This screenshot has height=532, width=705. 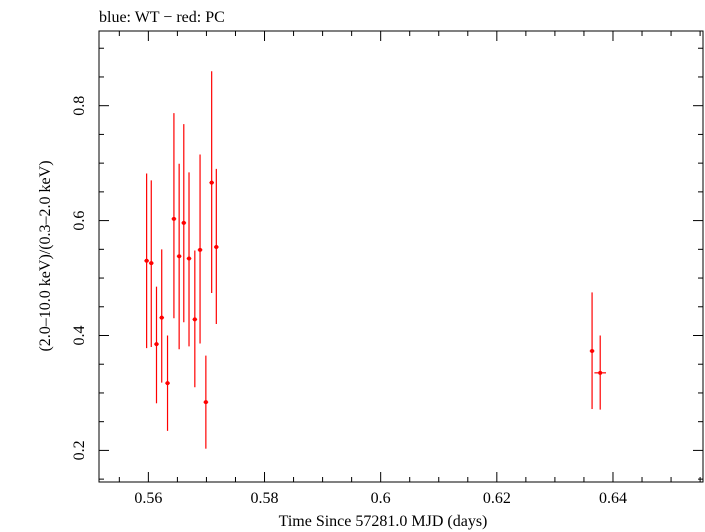 What do you see at coordinates (148, 498) in the screenshot?
I see `x-tick-label: 0.56` at bounding box center [148, 498].